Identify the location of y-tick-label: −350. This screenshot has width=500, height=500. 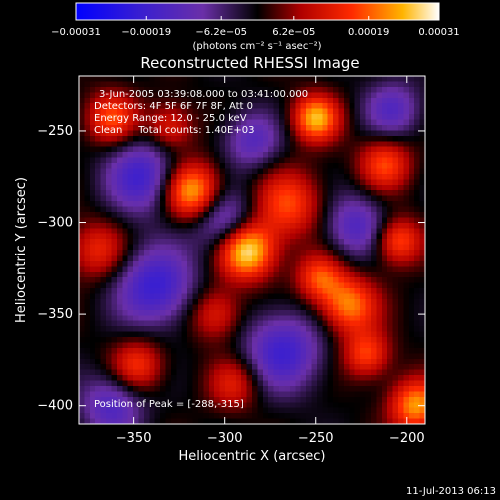
(55, 314).